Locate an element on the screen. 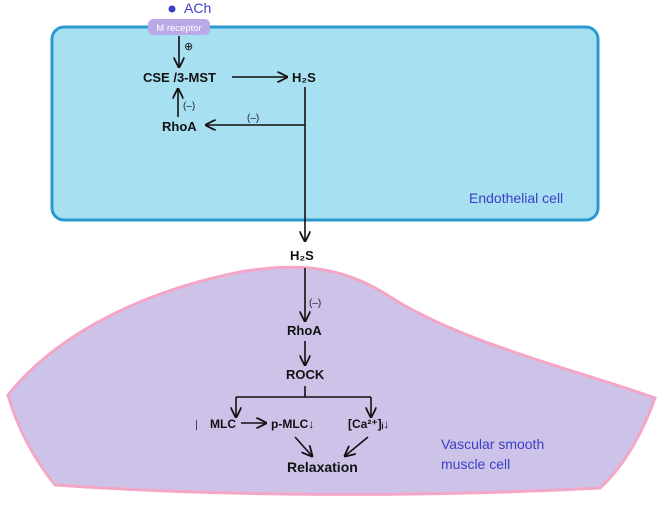  pmlc-label: p-MLC↓ is located at coordinates (292, 424).